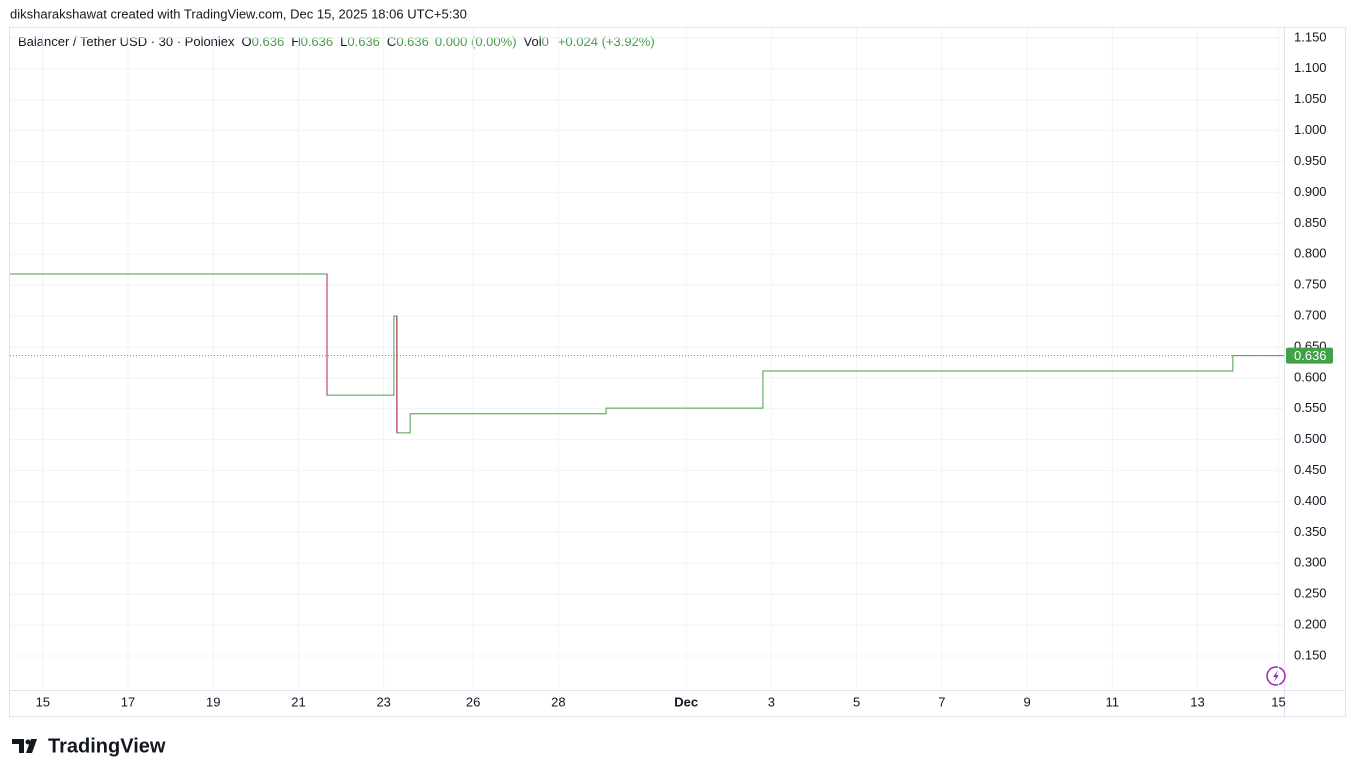  I want to click on last-price-label: 0.636, so click(1310, 355).